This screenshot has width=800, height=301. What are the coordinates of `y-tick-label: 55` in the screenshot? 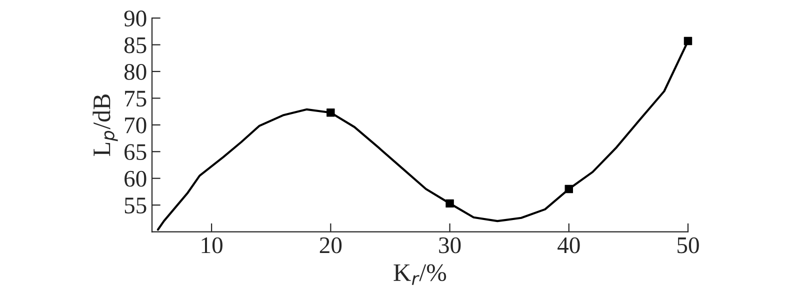 It's located at (135, 206).